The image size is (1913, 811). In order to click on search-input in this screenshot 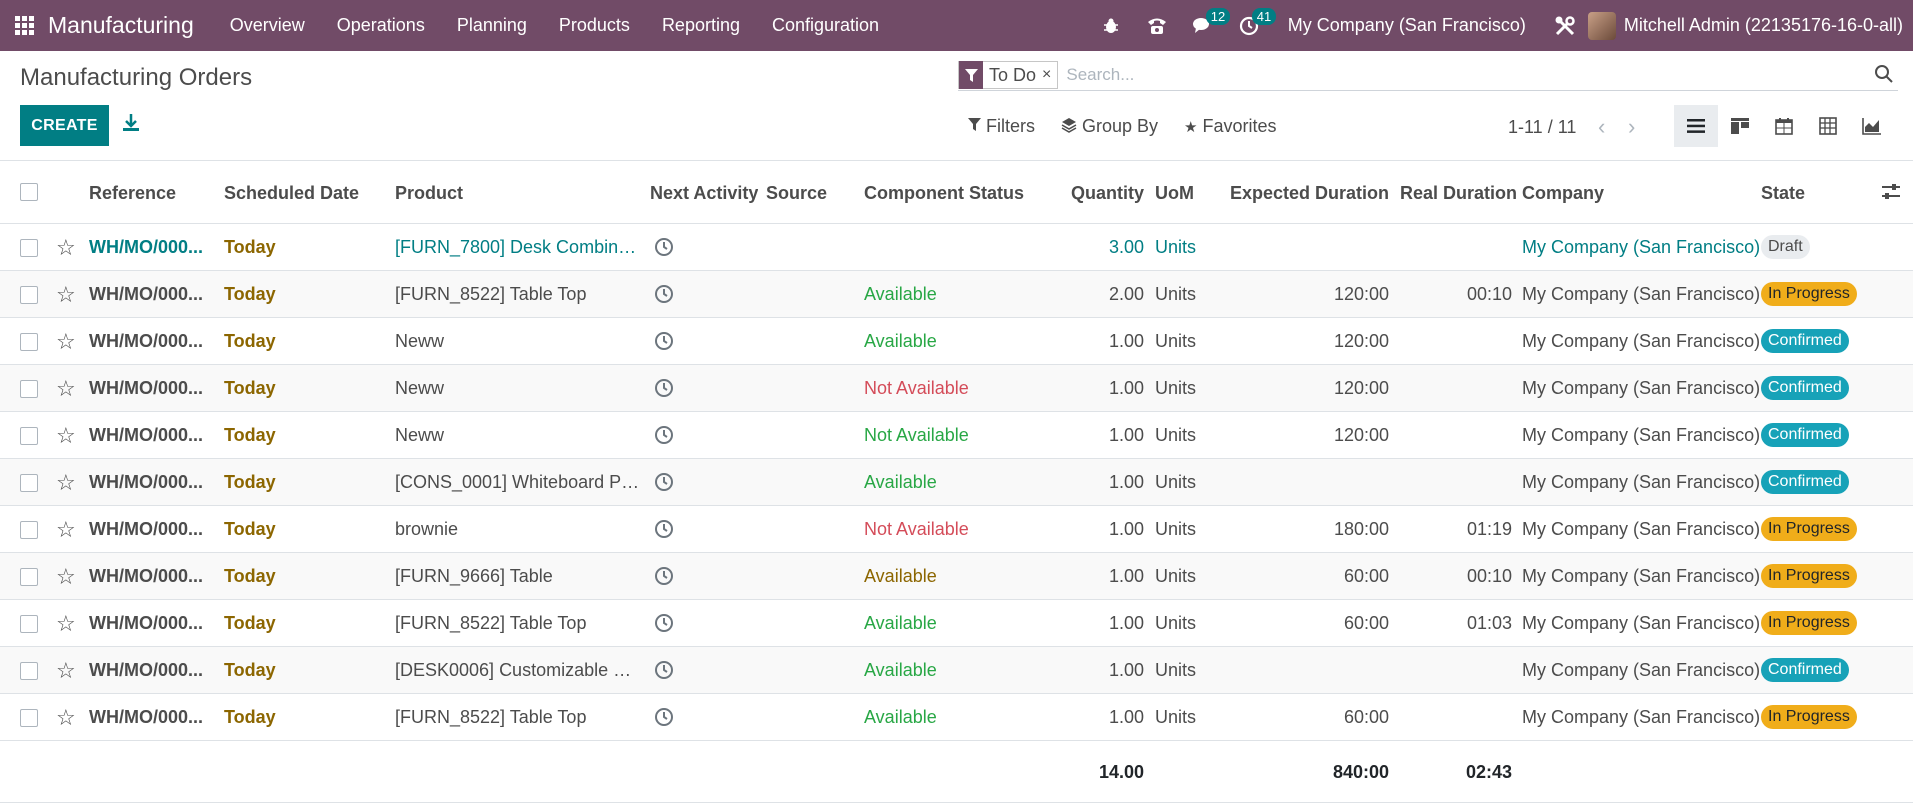, I will do `click(1456, 75)`.